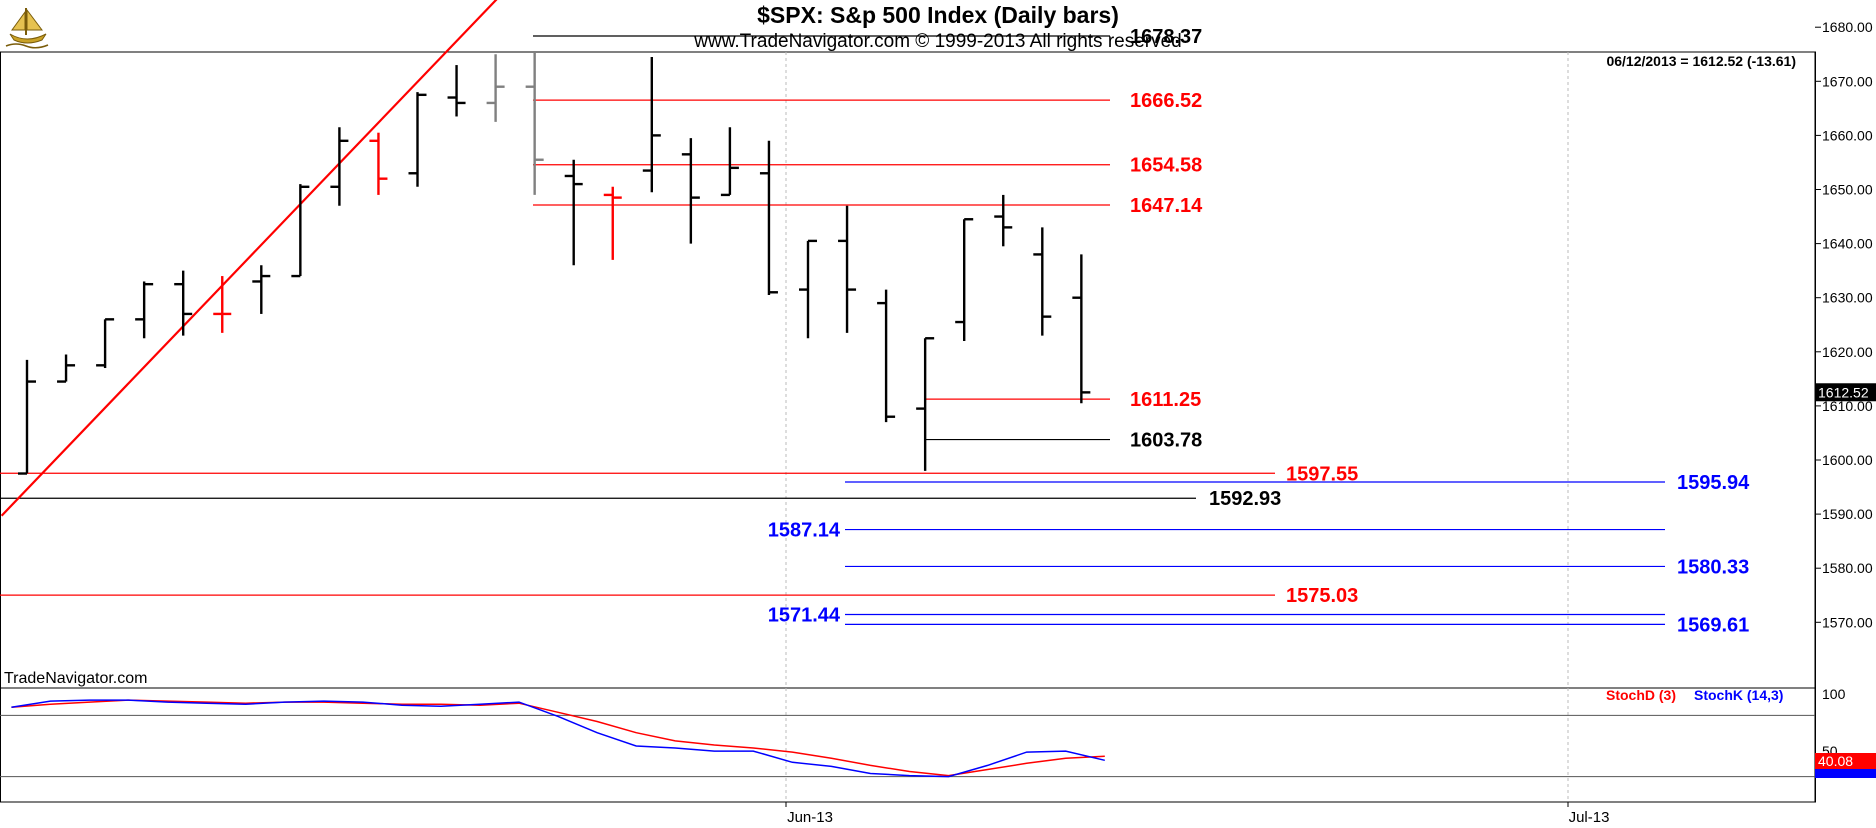 This screenshot has height=828, width=1876. What do you see at coordinates (938, 15) in the screenshot?
I see `chart-title: $SPX: S&p 500 Index (Daily bars)` at bounding box center [938, 15].